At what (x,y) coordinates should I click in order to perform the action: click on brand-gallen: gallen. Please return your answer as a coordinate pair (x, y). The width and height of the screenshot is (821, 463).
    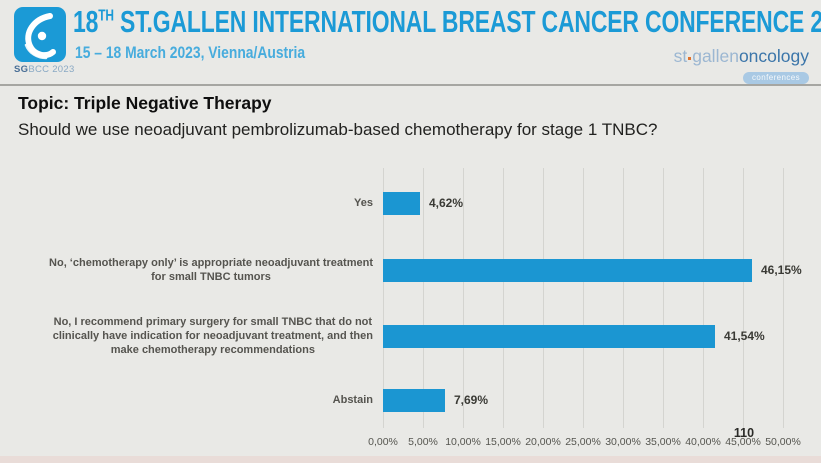
    Looking at the image, I should click on (715, 56).